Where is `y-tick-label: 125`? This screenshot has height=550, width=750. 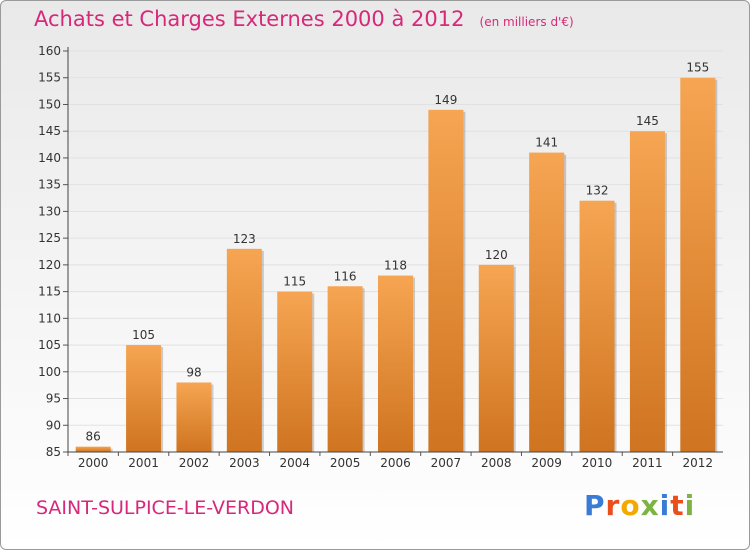 y-tick-label: 125 is located at coordinates (49, 238).